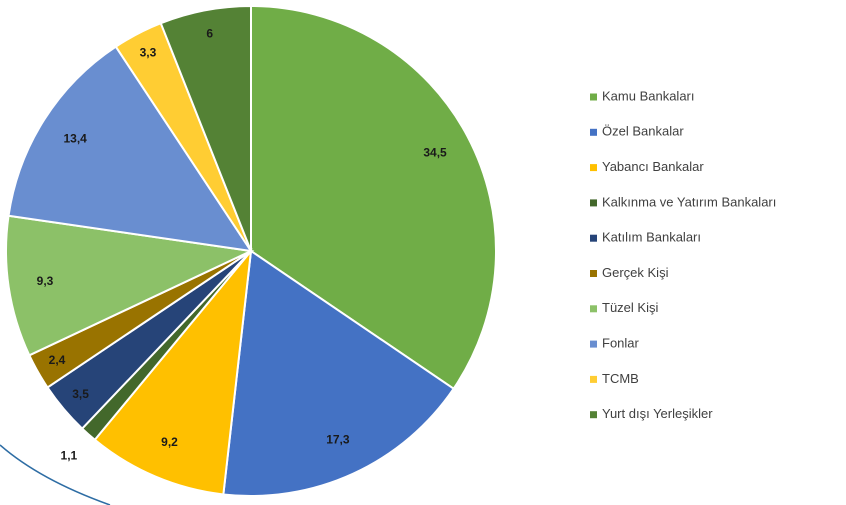  What do you see at coordinates (651, 237) in the screenshot?
I see `legend-label: Katılım Bankaları` at bounding box center [651, 237].